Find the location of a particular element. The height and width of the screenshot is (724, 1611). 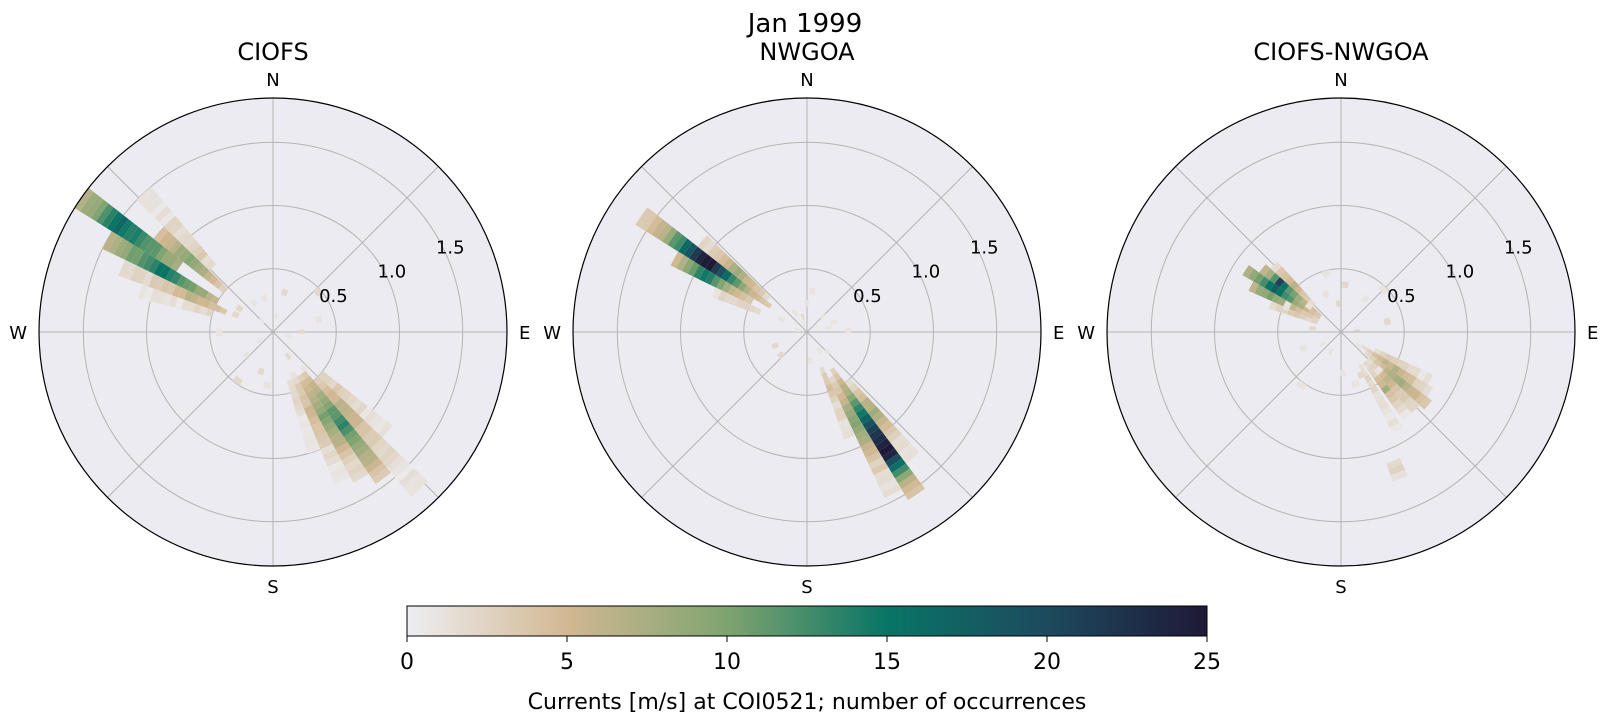

figure-title: Jan 1999 is located at coordinates (804, 24).